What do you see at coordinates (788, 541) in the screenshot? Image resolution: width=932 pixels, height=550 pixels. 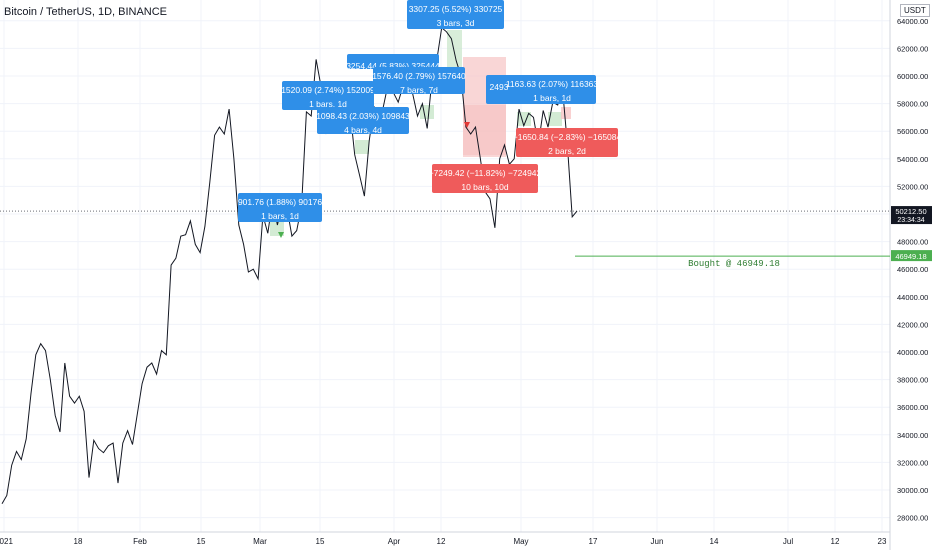 I see `x-tick-label: Jul` at bounding box center [788, 541].